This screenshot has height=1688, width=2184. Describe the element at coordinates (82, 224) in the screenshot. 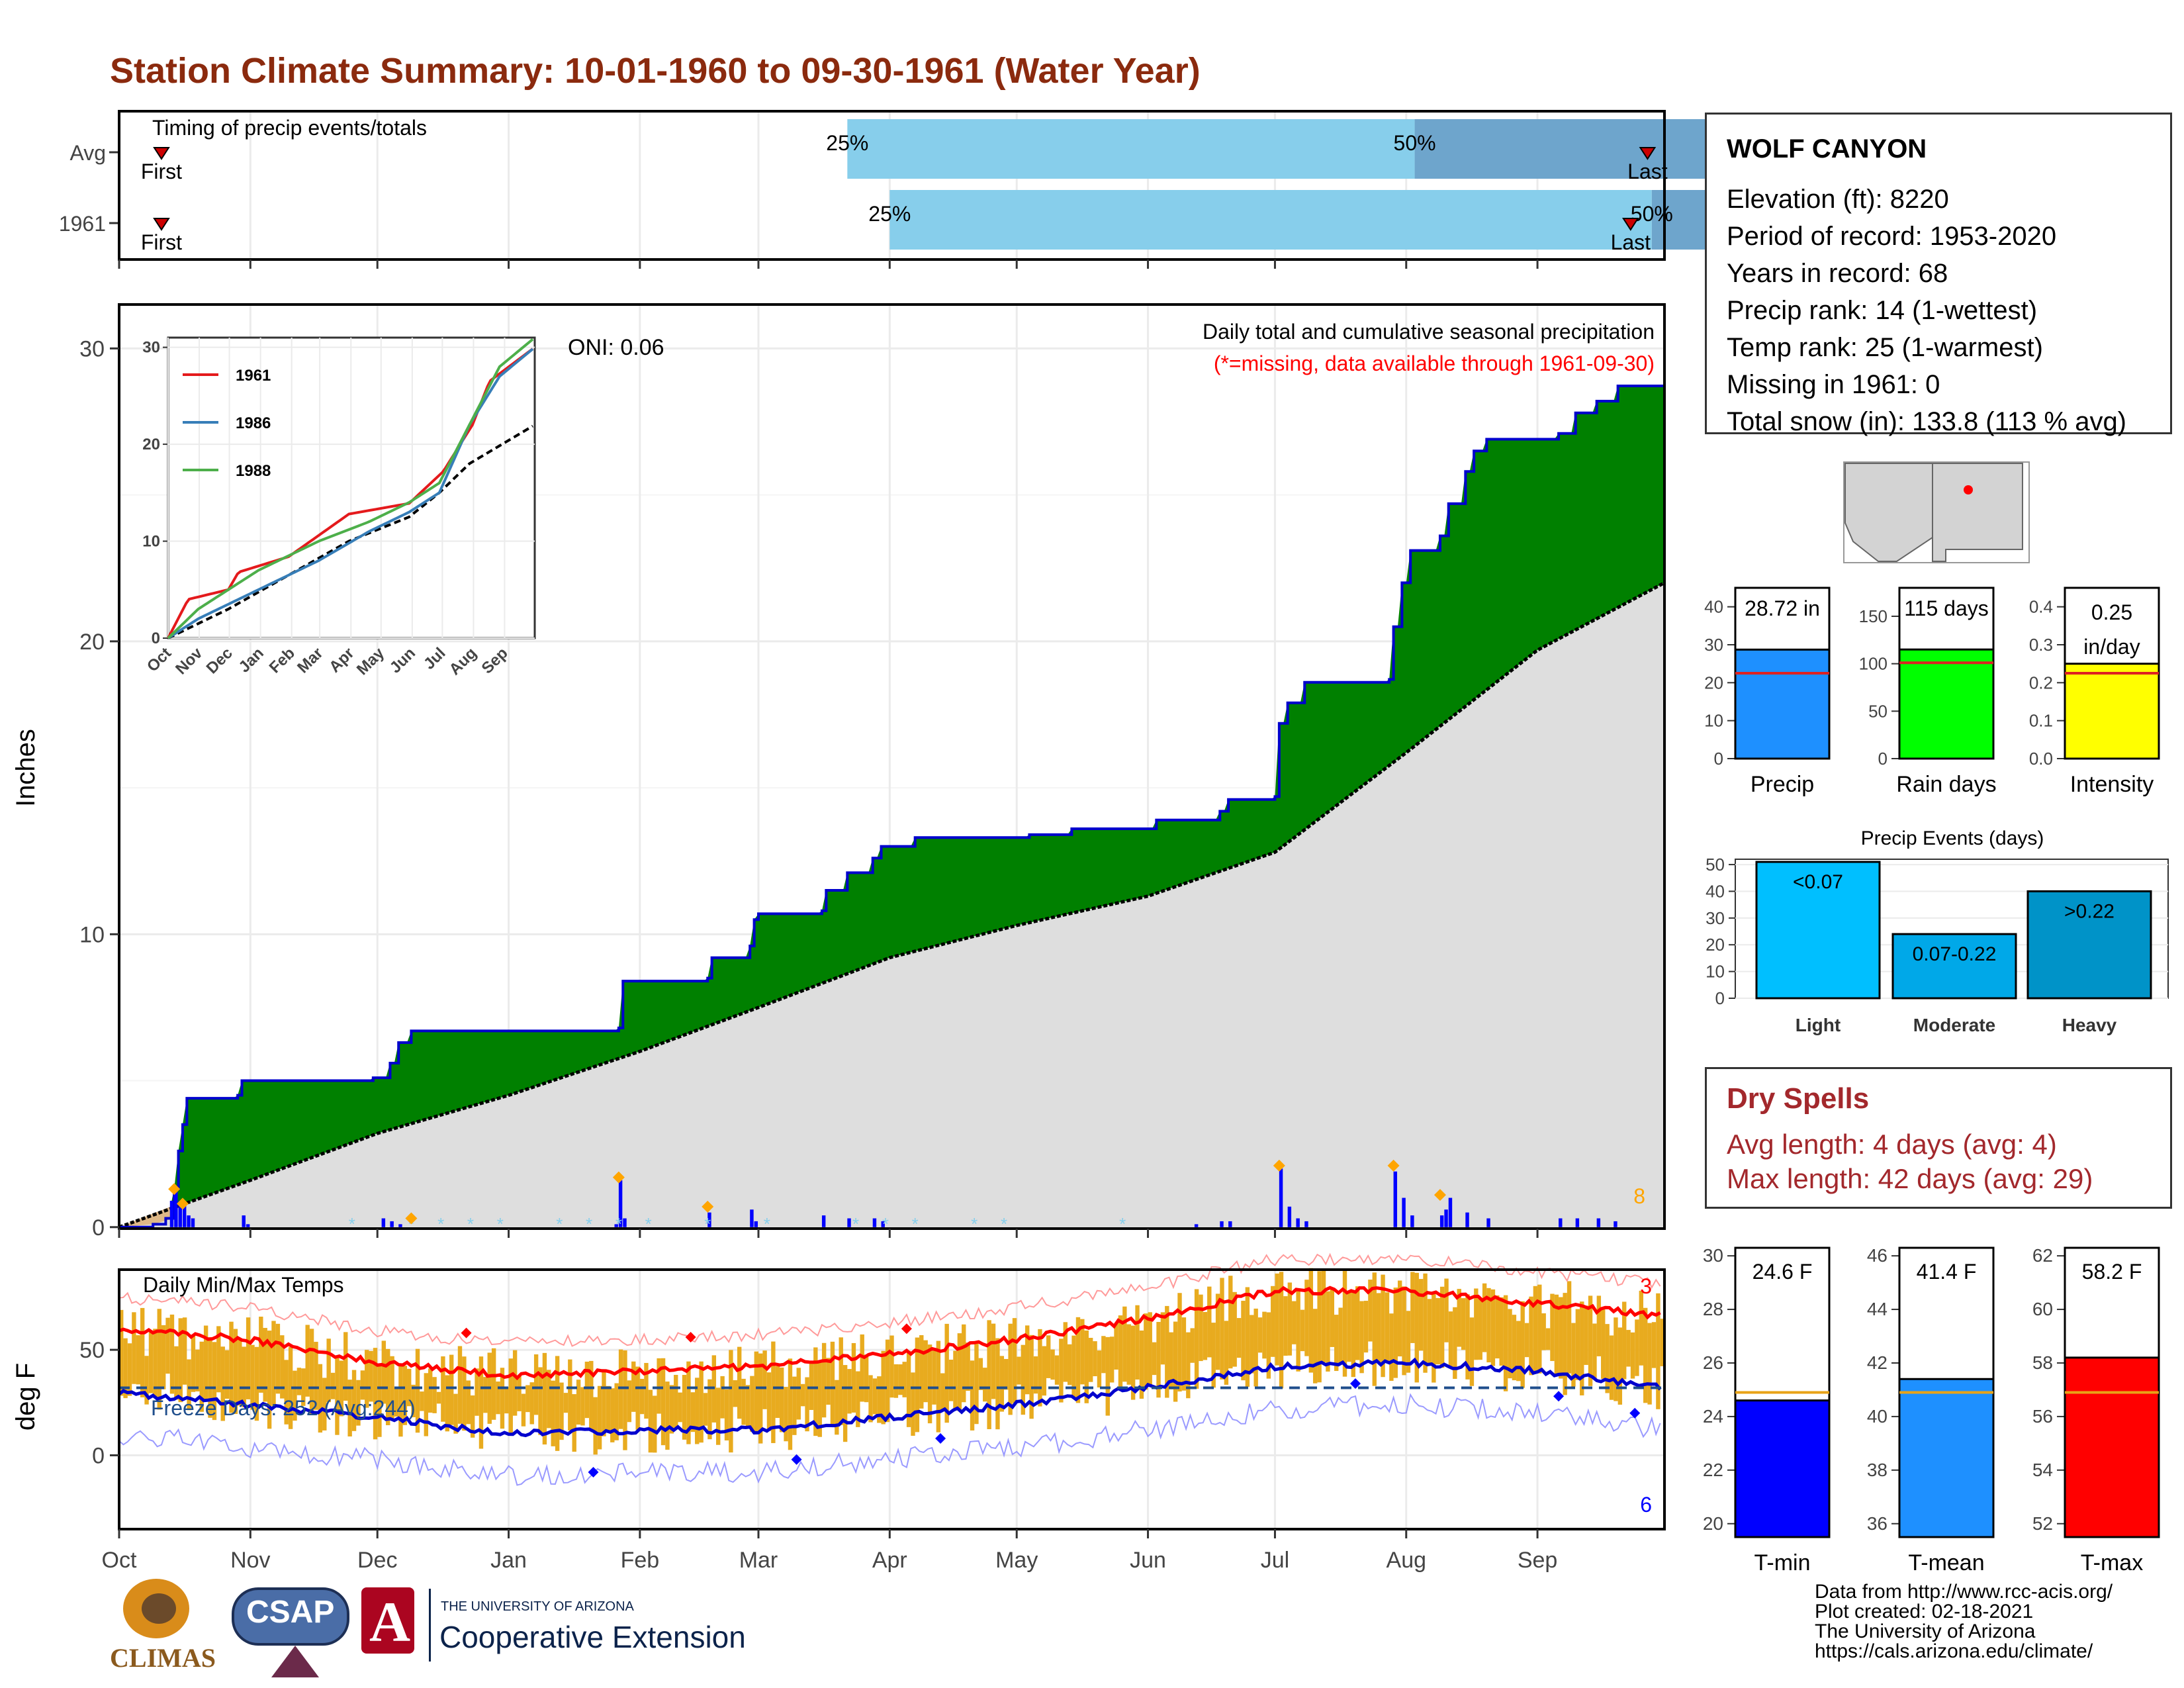

I see `timing-row-label: 1961` at that location.